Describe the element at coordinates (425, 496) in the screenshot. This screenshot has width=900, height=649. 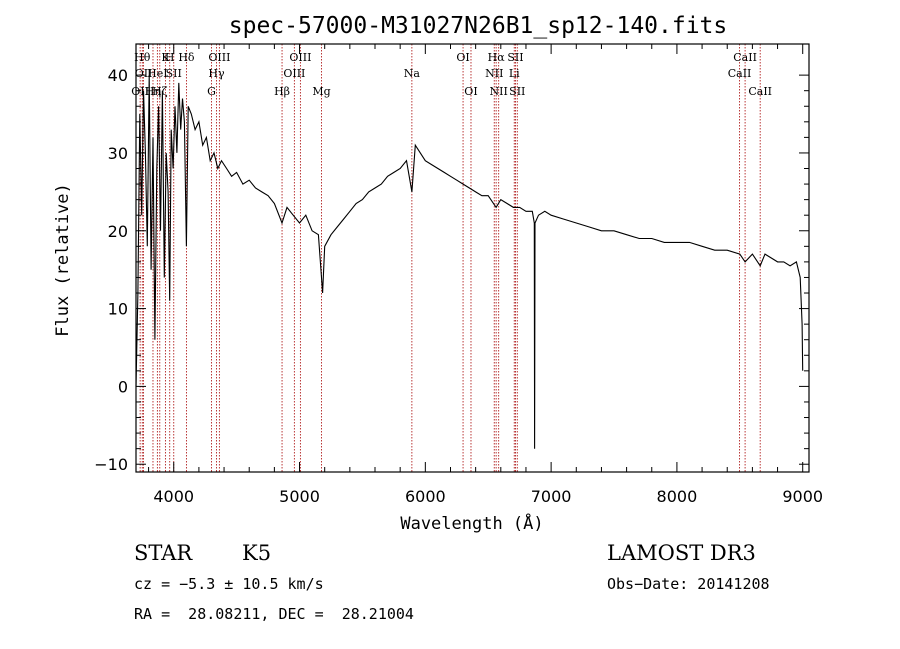
I see `x-tick-label: 6000` at that location.